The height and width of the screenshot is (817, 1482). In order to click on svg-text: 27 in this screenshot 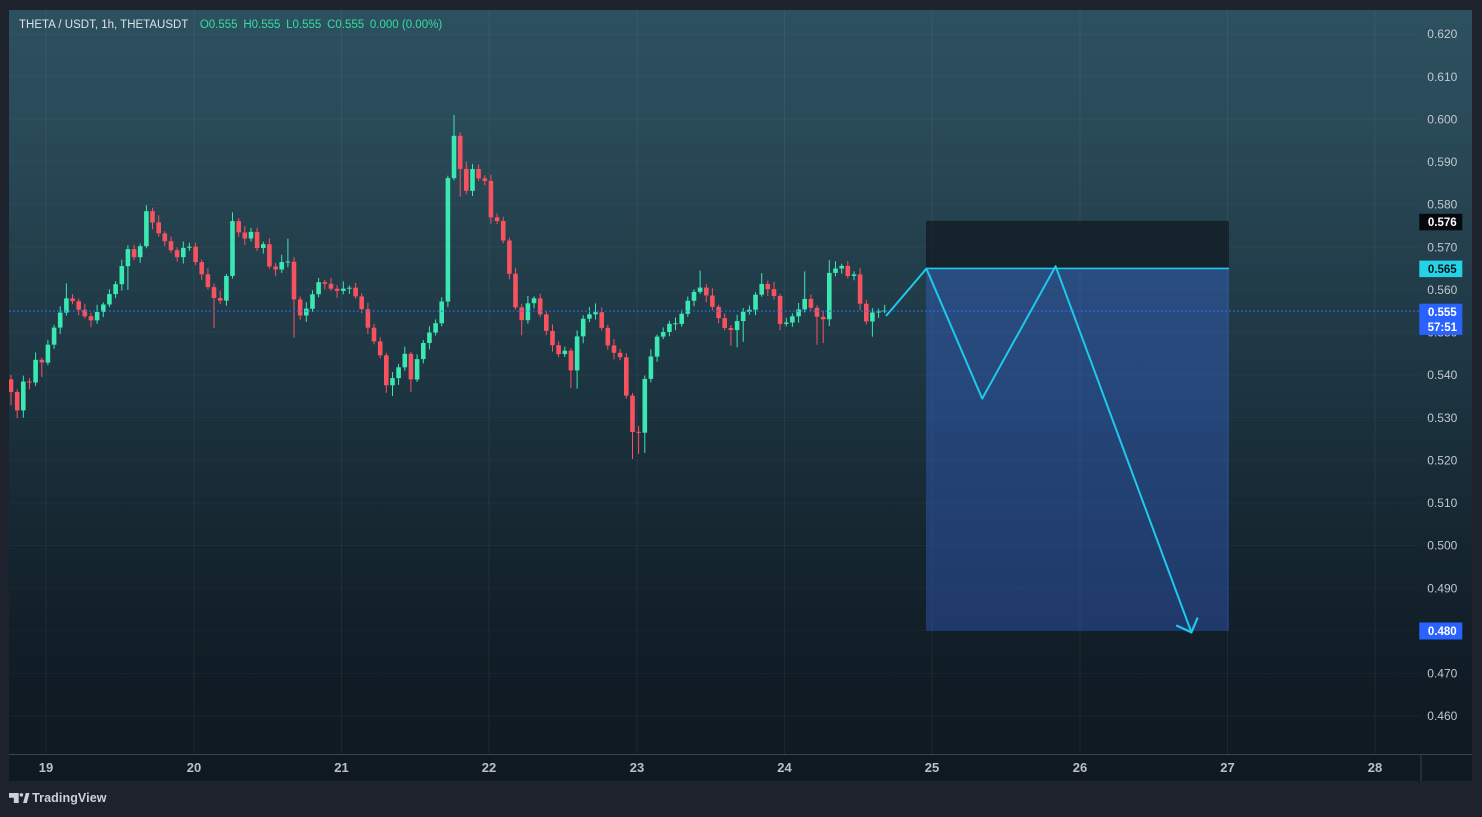, I will do `click(1227, 767)`.